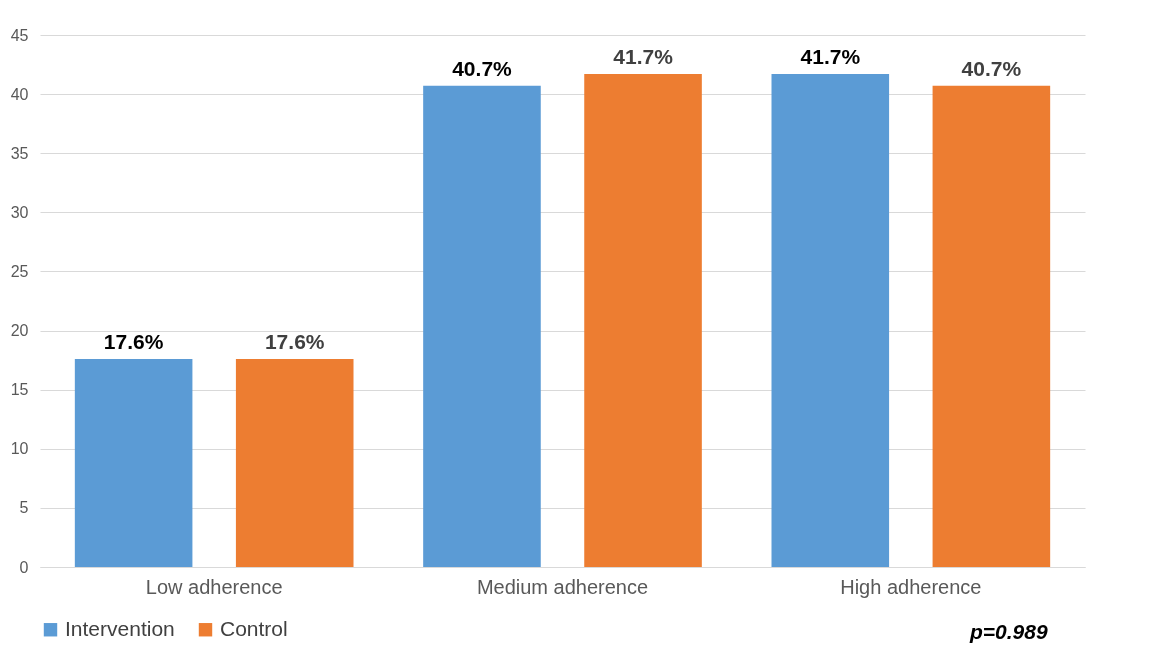 The image size is (1152, 672). I want to click on y-tick-label: 30, so click(19, 212).